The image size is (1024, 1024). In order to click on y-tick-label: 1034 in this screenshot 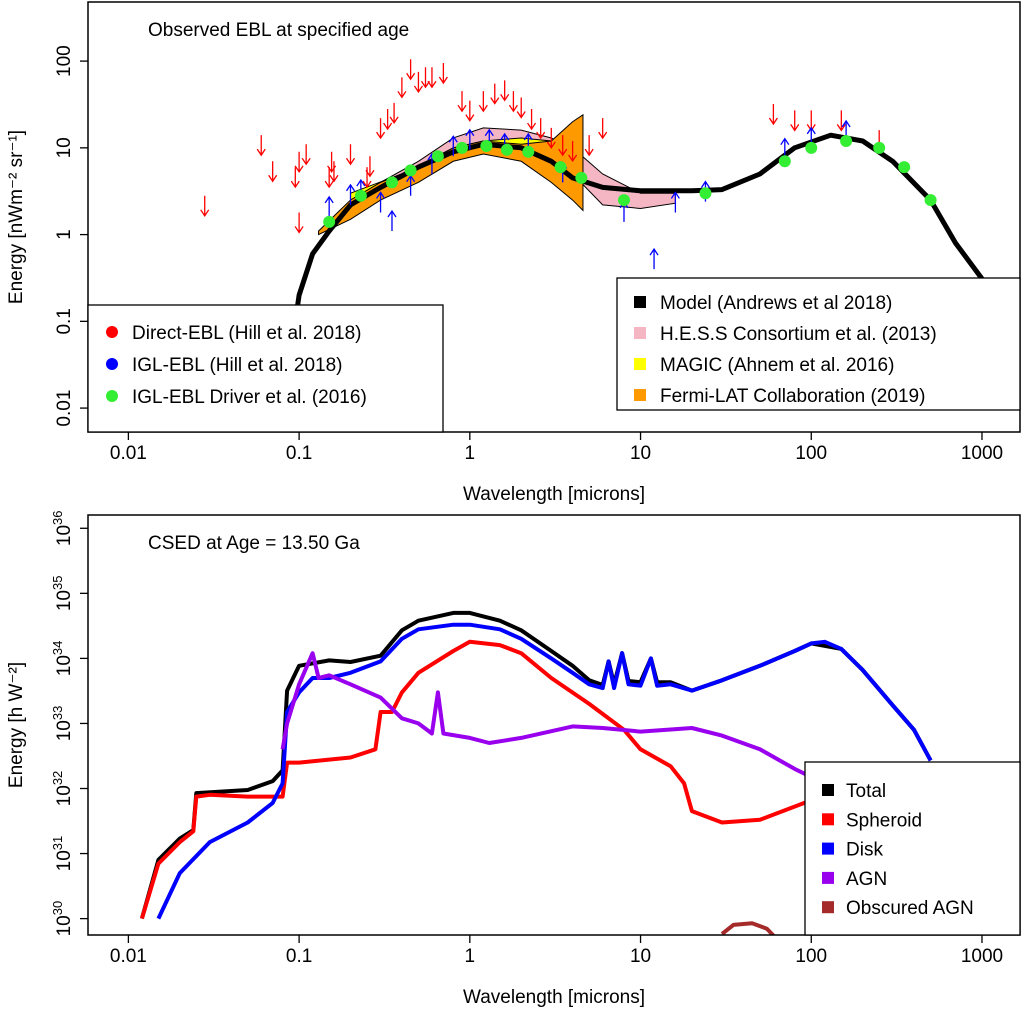, I will do `click(62, 659)`.